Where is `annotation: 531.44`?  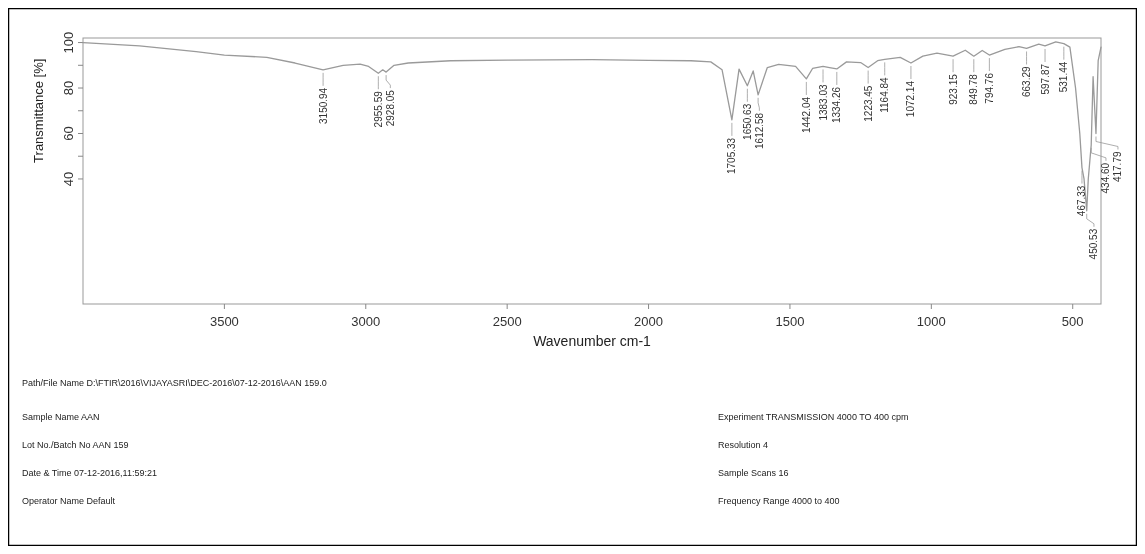 annotation: 531.44 is located at coordinates (1064, 77).